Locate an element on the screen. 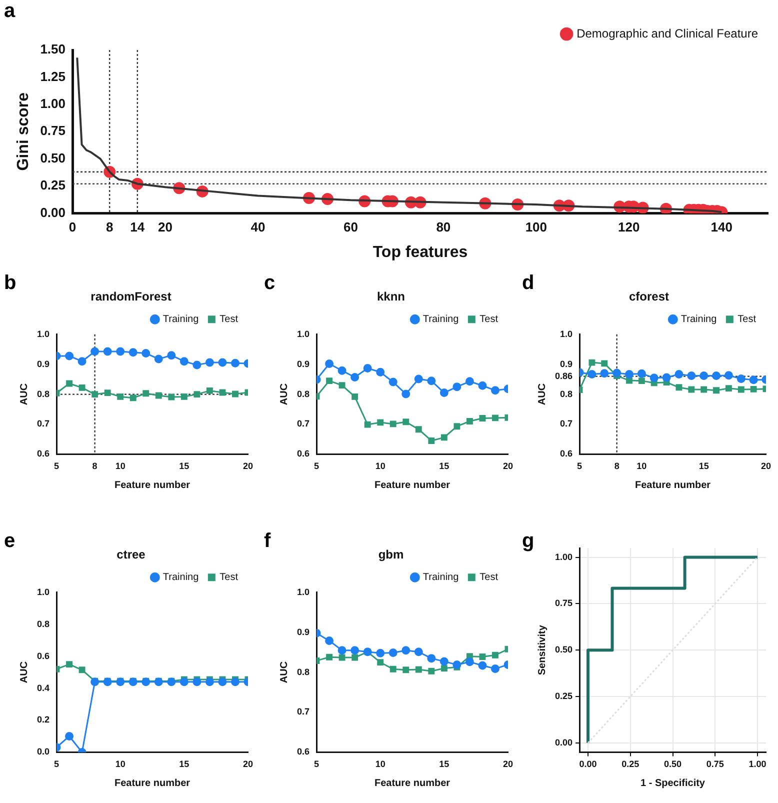 The width and height of the screenshot is (778, 803). text: c is located at coordinates (270, 283).